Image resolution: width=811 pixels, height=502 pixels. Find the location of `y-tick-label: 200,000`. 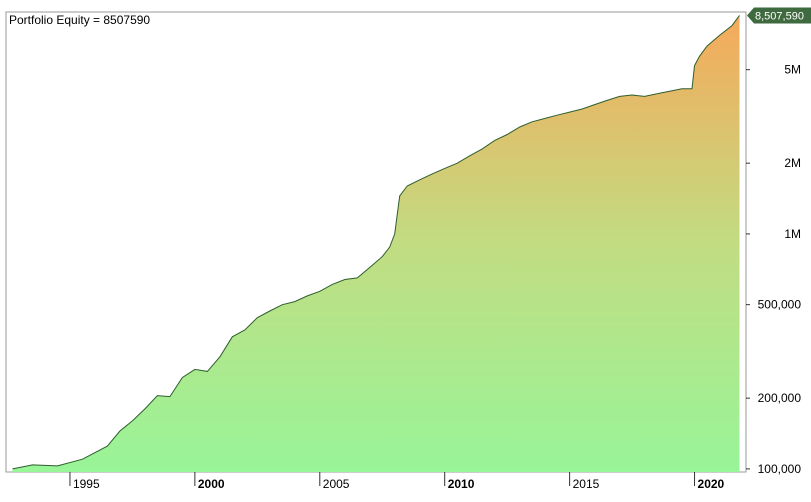

y-tick-label: 200,000 is located at coordinates (780, 398).